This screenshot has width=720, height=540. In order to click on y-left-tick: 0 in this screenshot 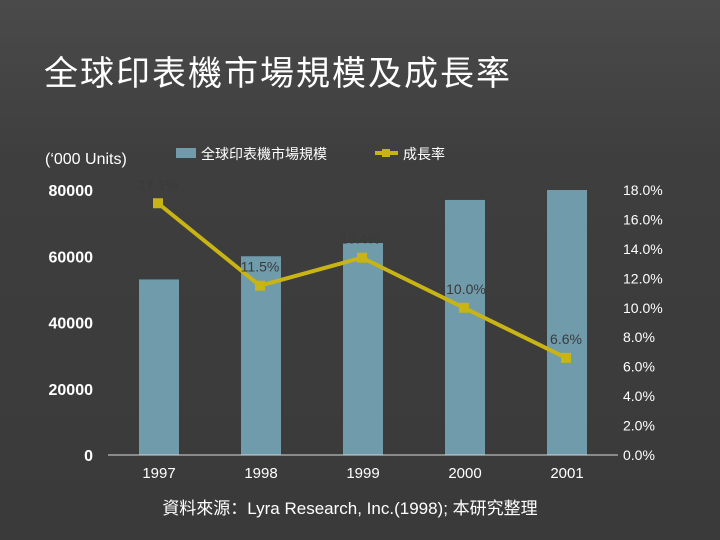, I will do `click(88, 456)`.